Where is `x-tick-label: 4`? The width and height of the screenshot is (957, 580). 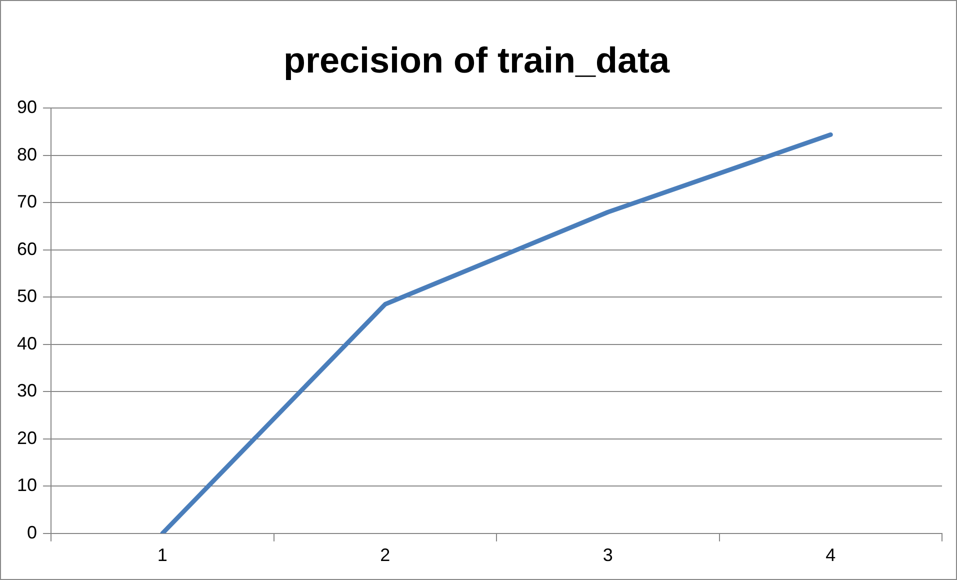
x-tick-label: 4 is located at coordinates (831, 555).